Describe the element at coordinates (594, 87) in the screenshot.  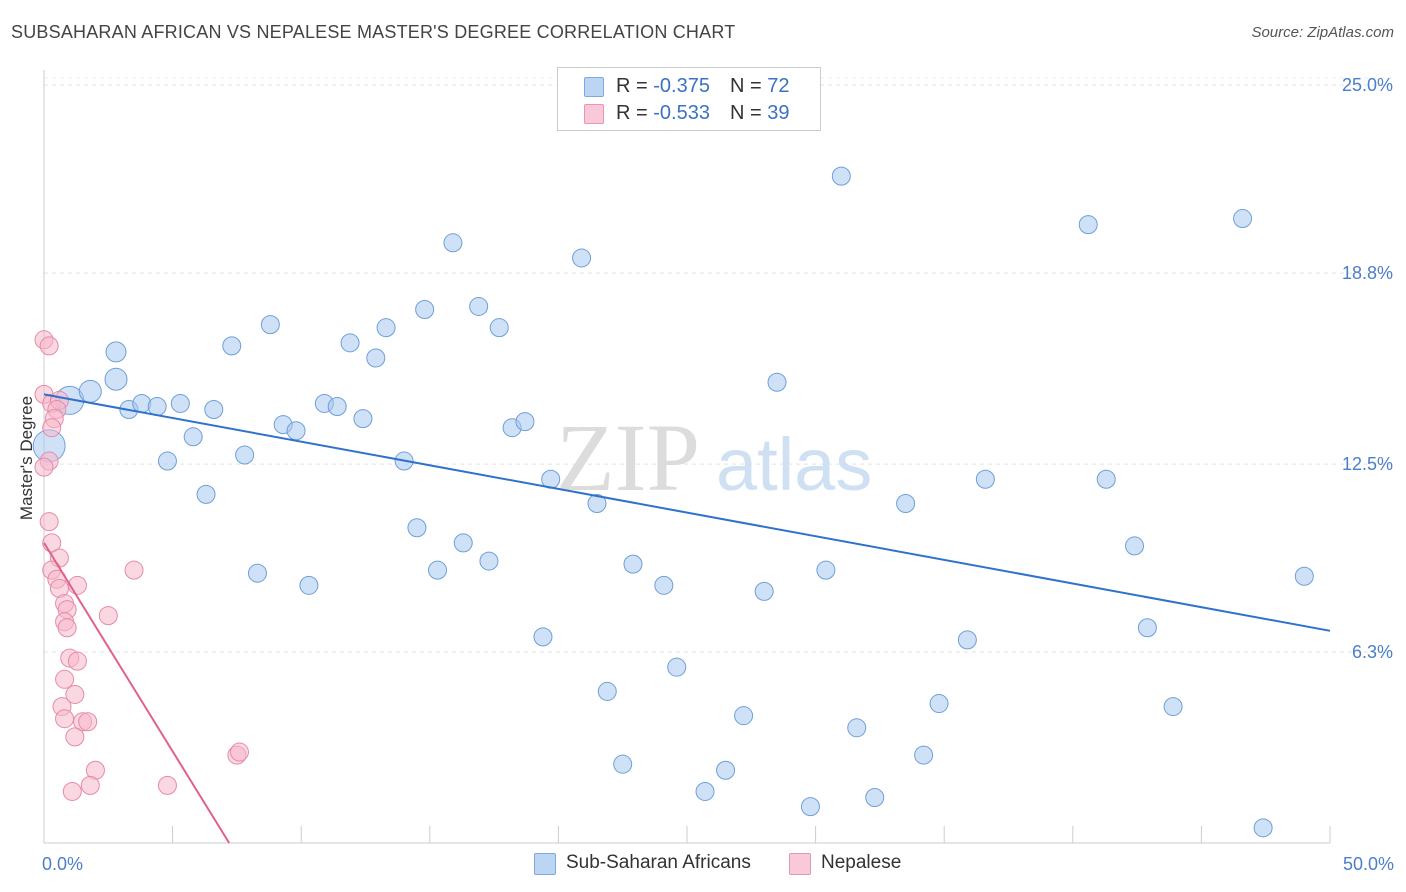
I see `legend-swatch-blue` at that location.